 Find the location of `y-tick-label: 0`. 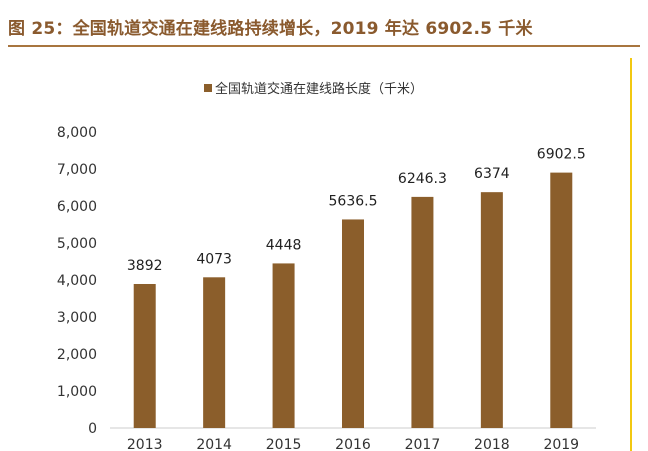

y-tick-label: 0 is located at coordinates (92, 429).